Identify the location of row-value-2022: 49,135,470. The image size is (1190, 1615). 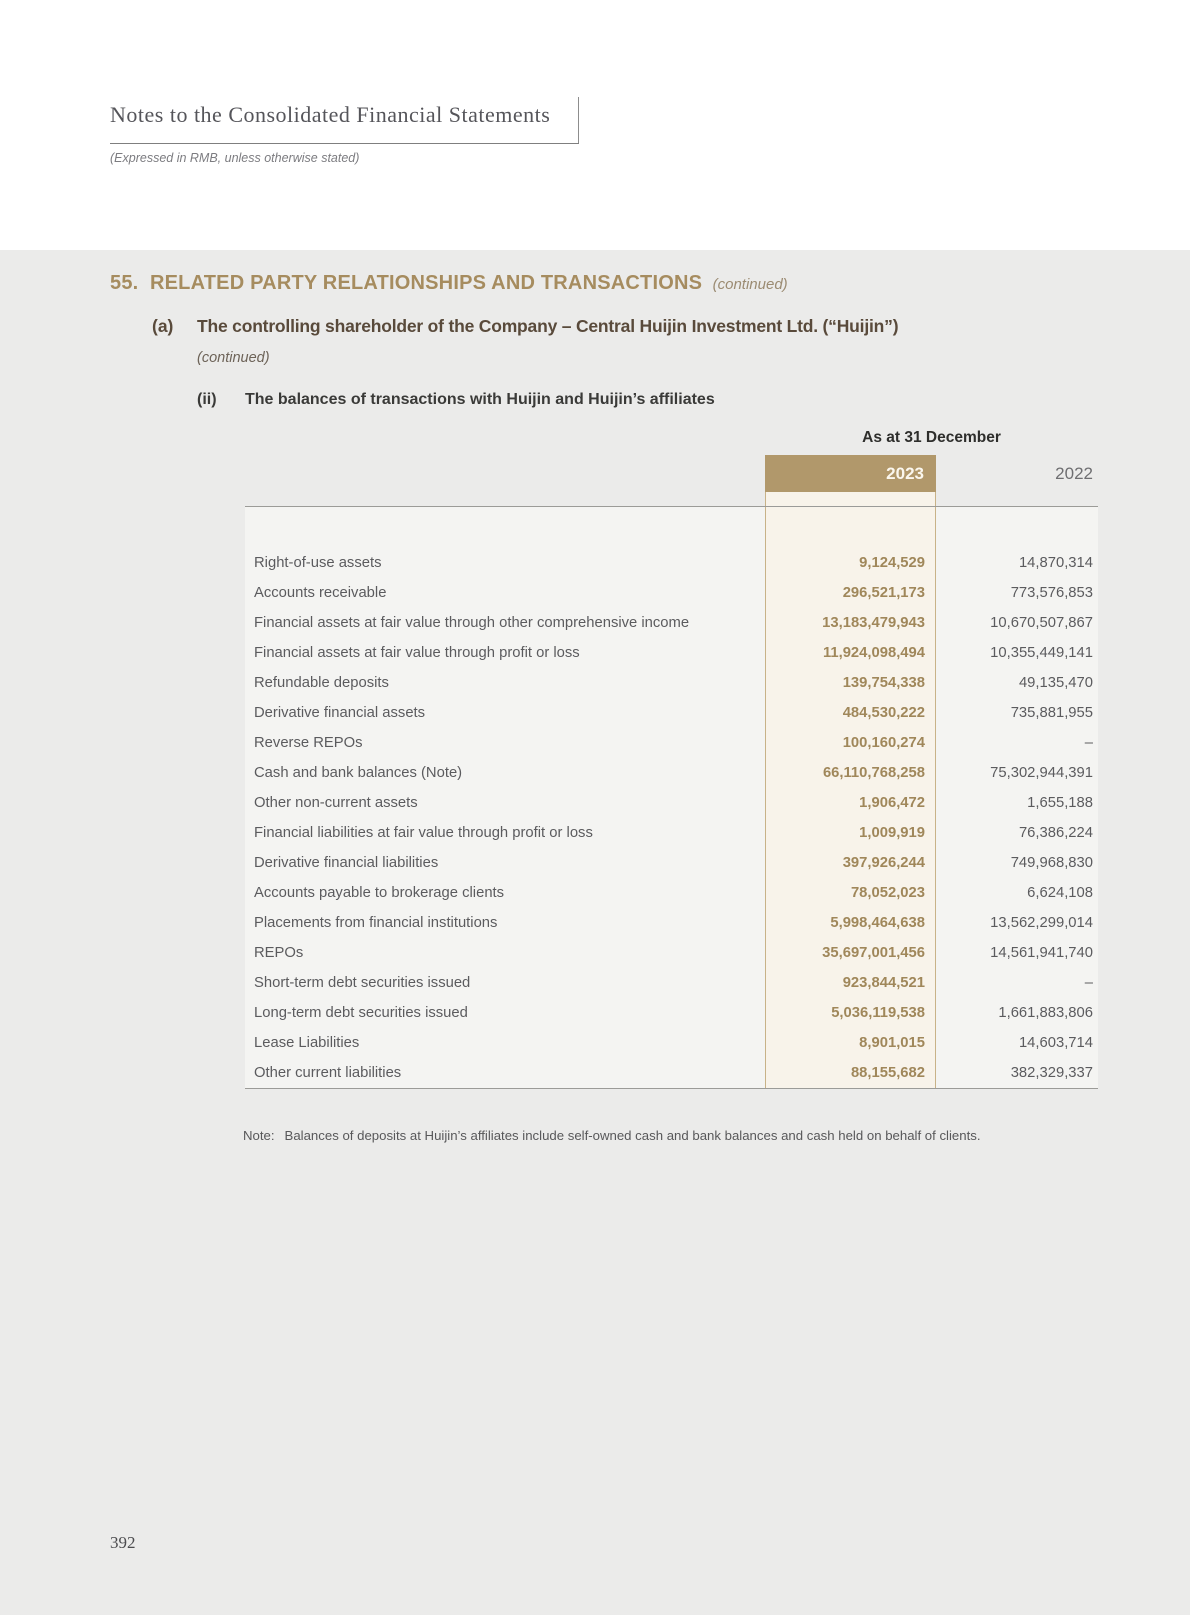
(1055, 683).